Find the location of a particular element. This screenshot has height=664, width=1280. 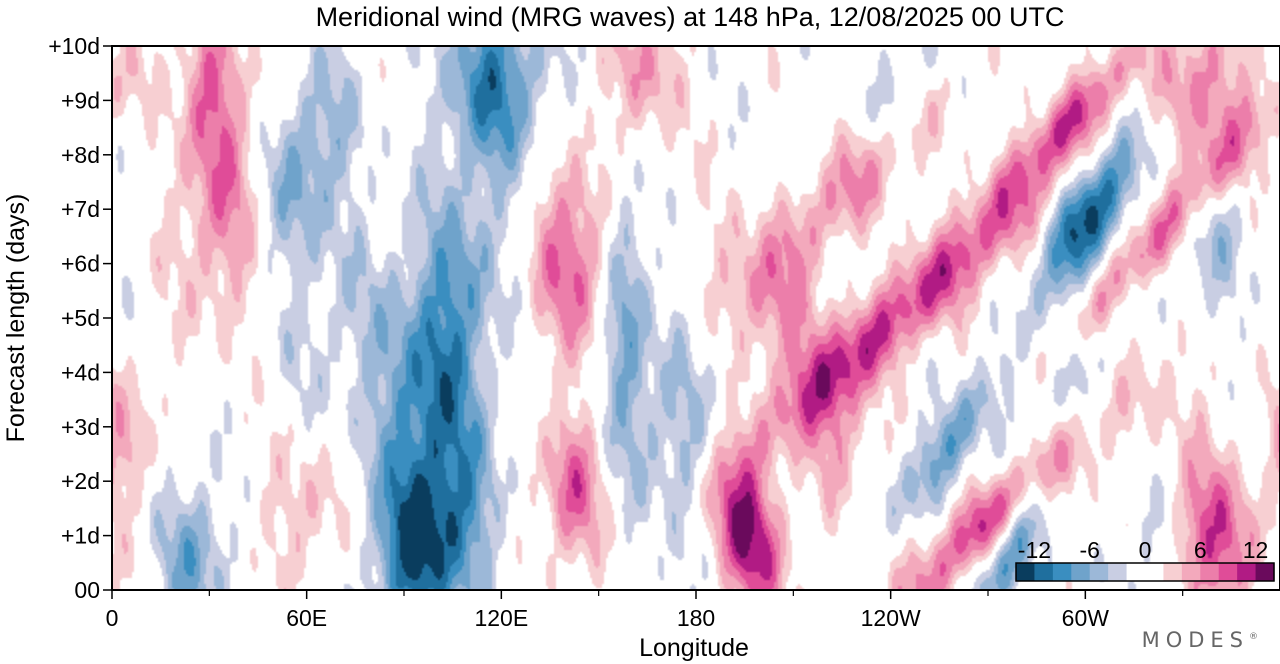

colorbar-label: 12 is located at coordinates (1256, 550).